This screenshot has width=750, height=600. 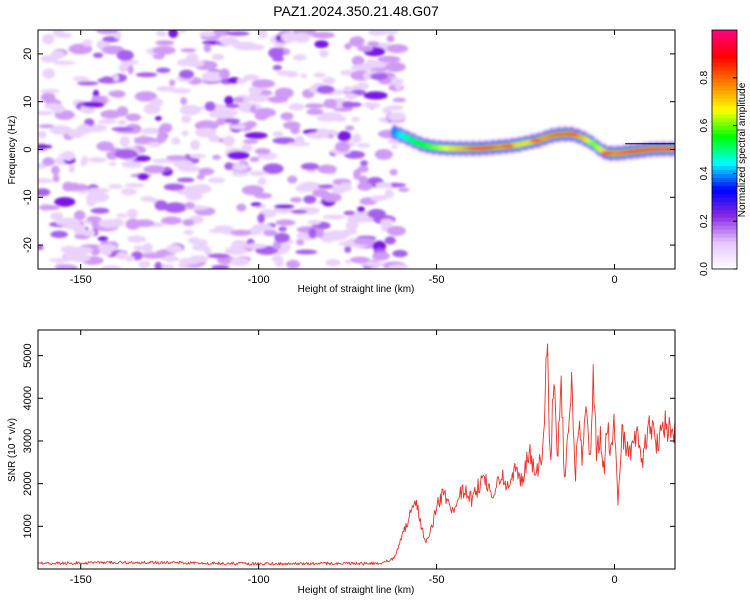 What do you see at coordinates (28, 526) in the screenshot?
I see `snr-y-tick-label: 1000` at bounding box center [28, 526].